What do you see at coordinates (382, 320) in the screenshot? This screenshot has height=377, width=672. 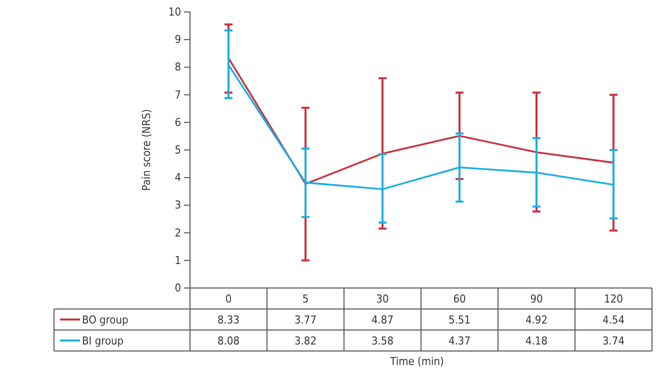 I see `data-label: 4.87` at bounding box center [382, 320].